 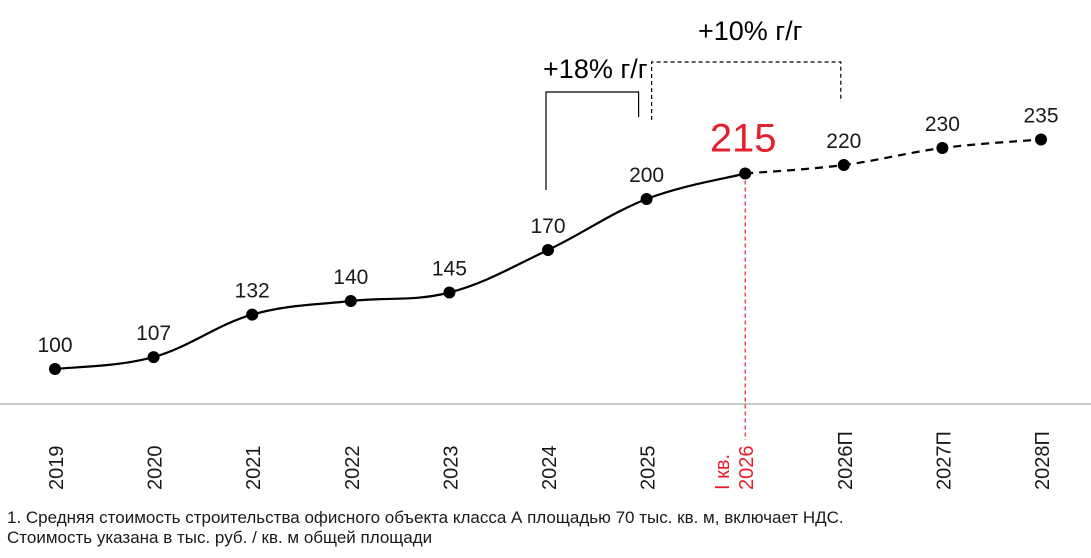 What do you see at coordinates (746, 90) in the screenshot?
I see `growth-bracket-2025-2026` at bounding box center [746, 90].